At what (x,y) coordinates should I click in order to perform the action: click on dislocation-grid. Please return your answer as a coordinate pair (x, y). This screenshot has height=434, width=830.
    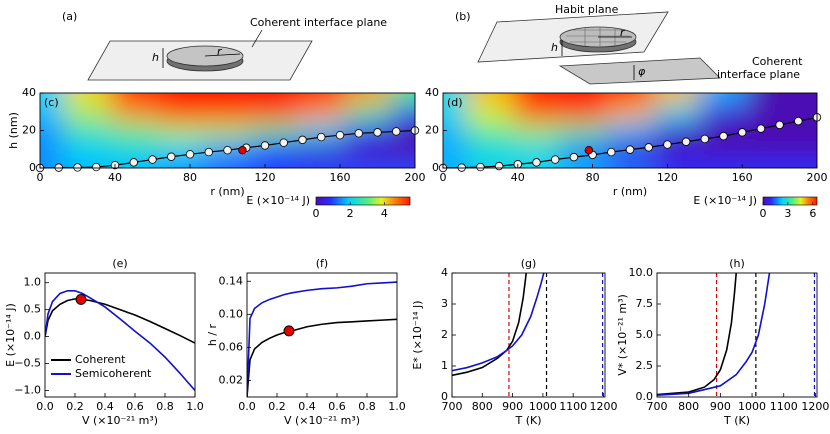
    Looking at the image, I should click on (598, 37).